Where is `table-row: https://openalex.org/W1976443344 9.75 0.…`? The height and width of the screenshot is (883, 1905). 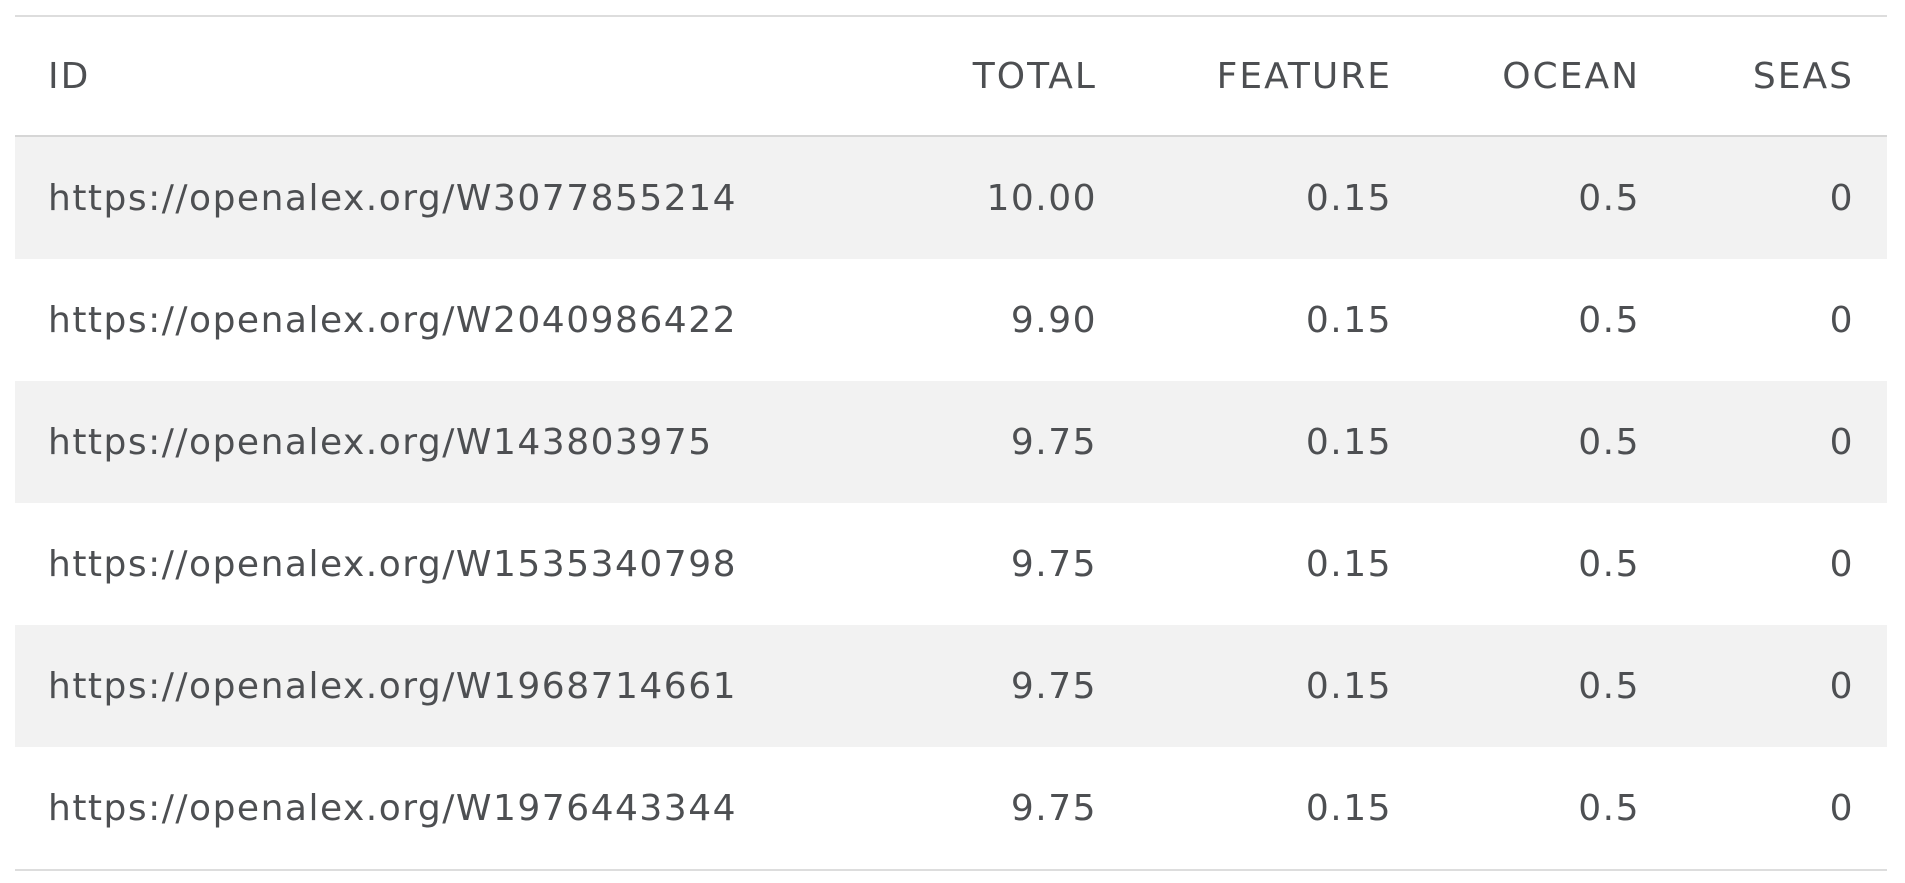
table-row: https://openalex.org/W1976443344 9.75 0.… is located at coordinates (951, 808).